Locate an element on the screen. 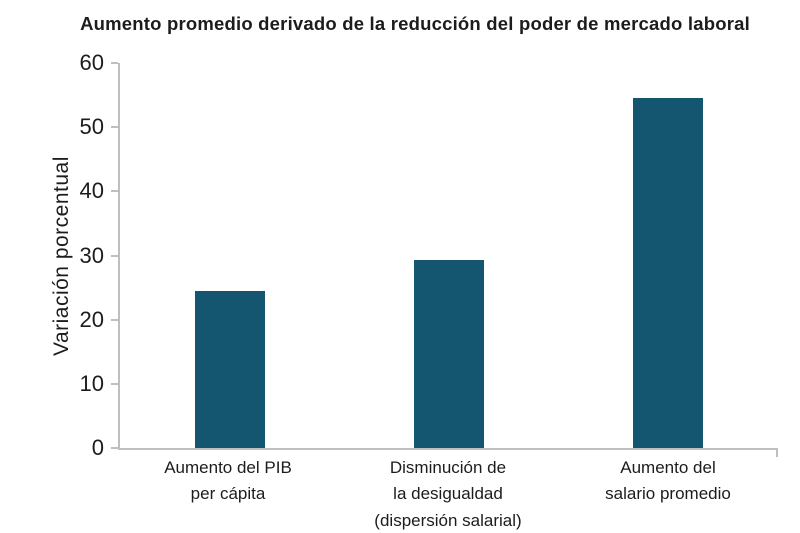 The width and height of the screenshot is (800, 533). y-tick-label: 40 is located at coordinates (91, 191).